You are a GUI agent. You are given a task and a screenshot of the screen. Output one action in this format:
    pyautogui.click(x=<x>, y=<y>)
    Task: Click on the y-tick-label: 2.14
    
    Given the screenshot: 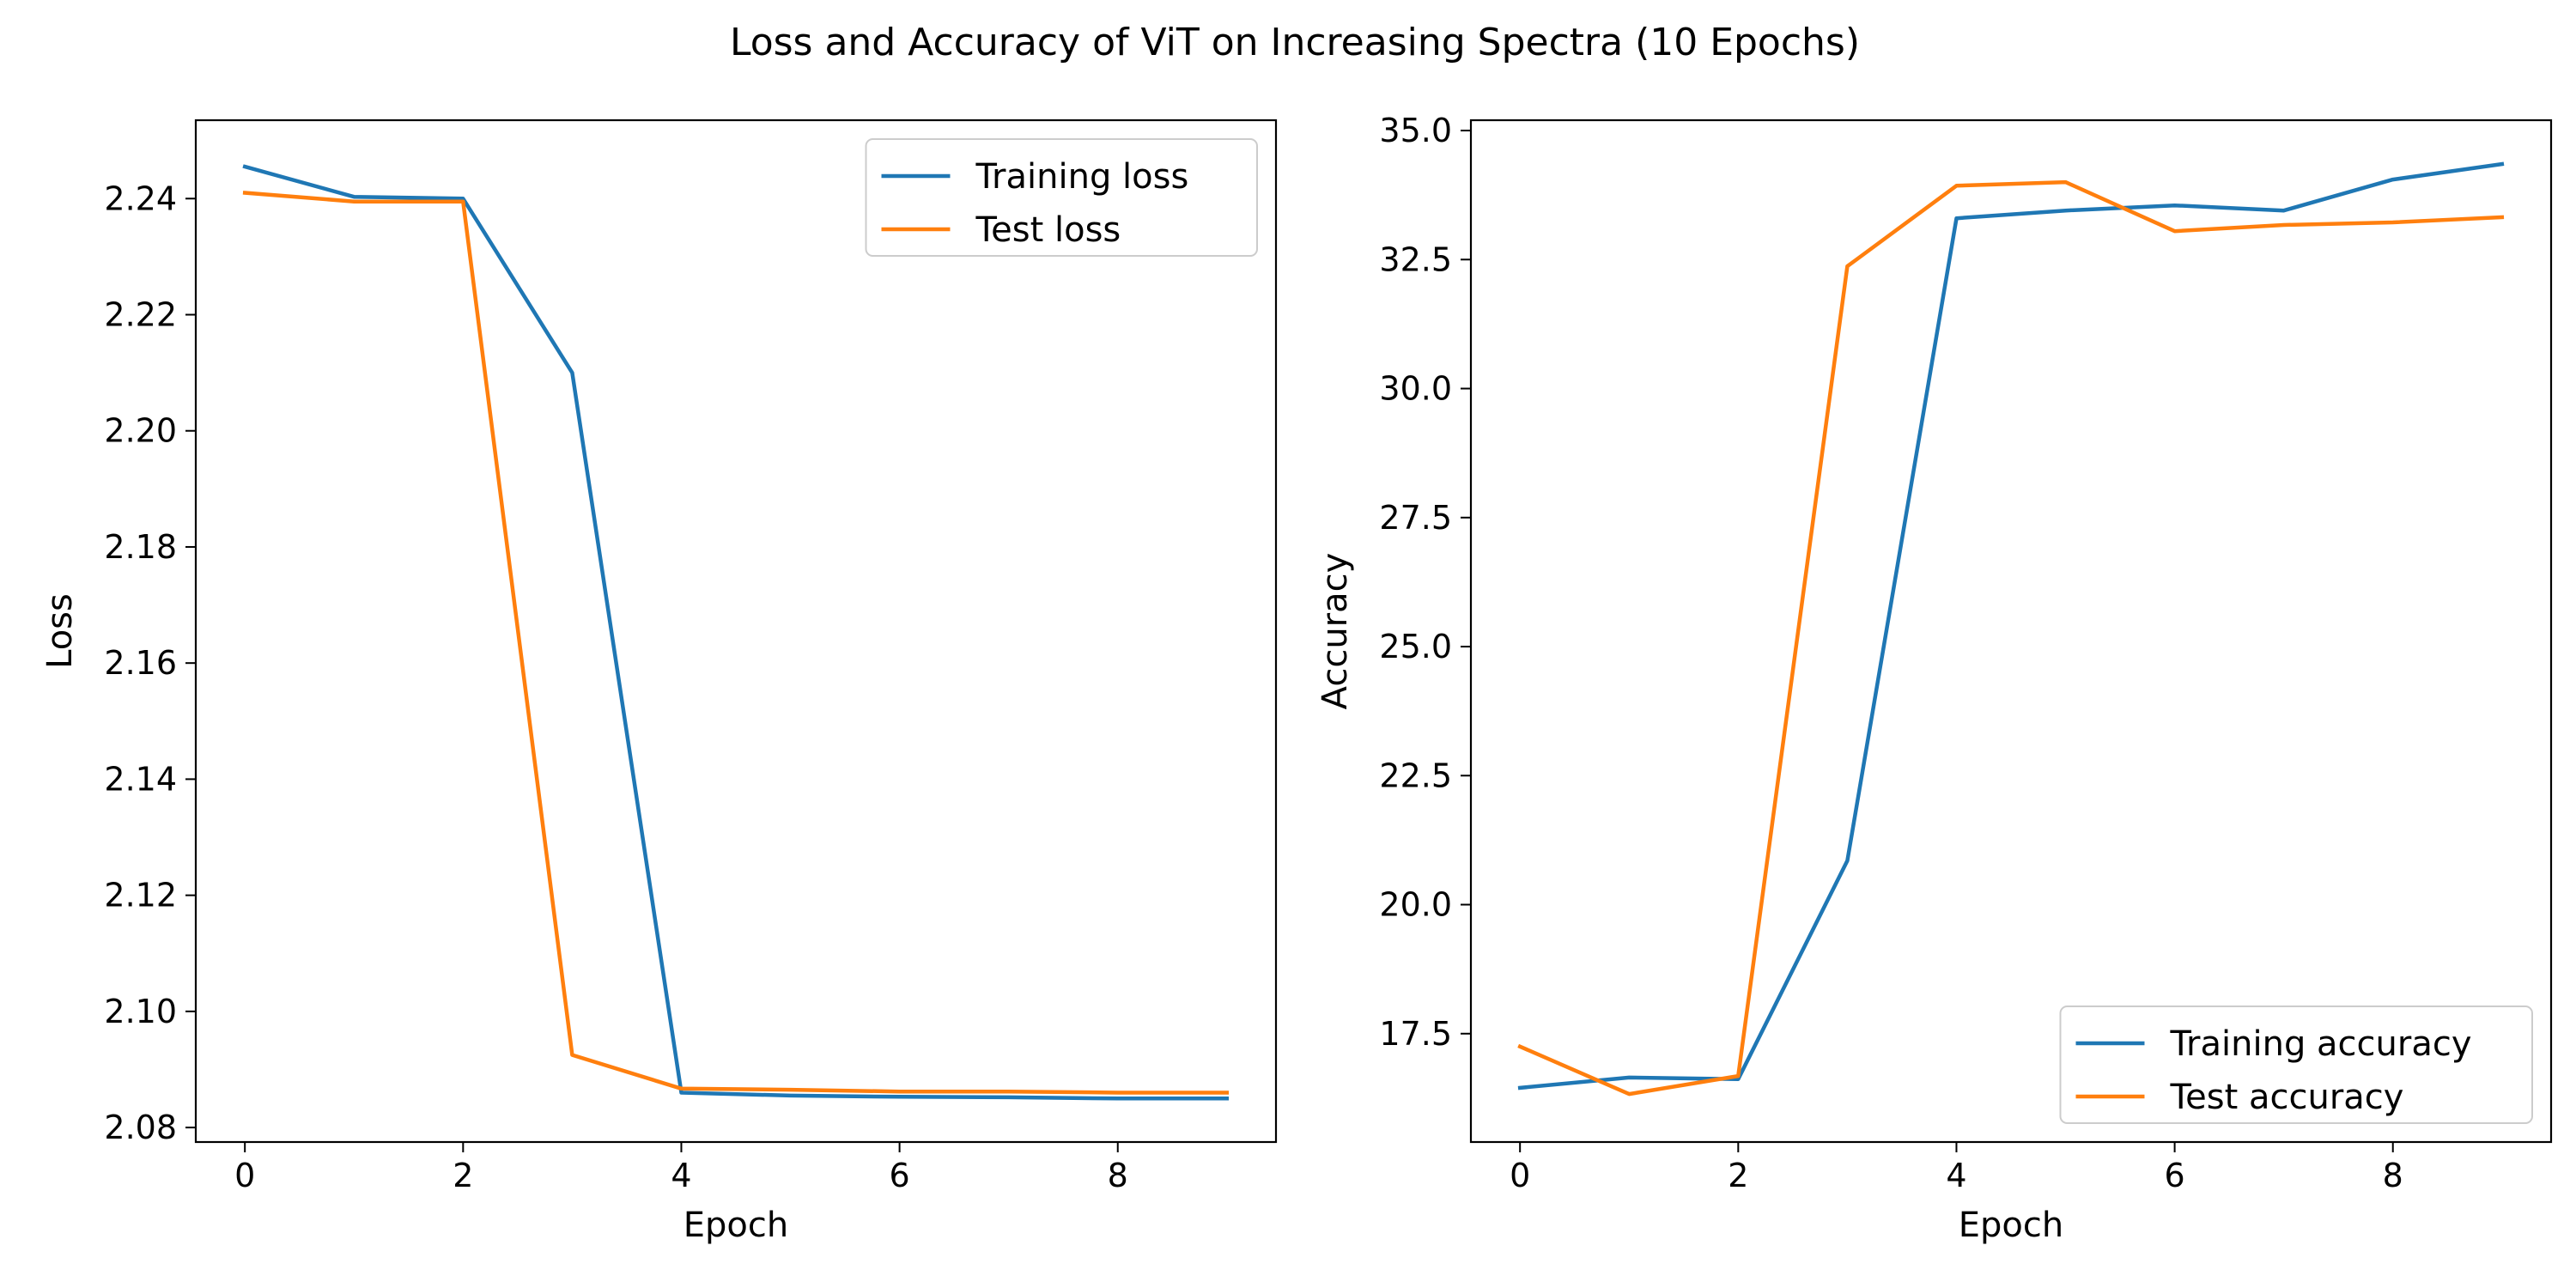 What is the action you would take?
    pyautogui.click(x=140, y=779)
    